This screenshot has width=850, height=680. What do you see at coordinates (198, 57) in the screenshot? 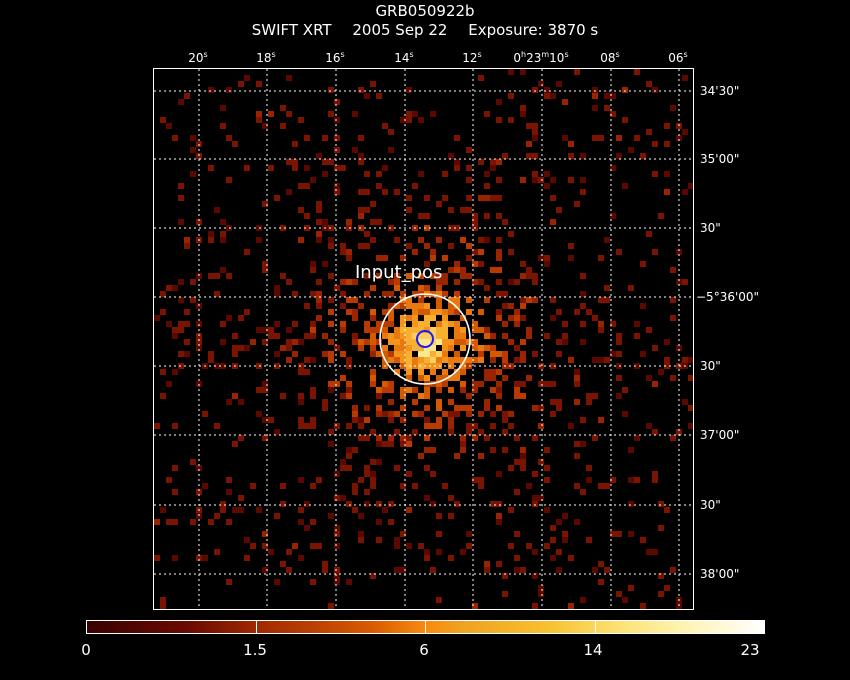
I see `ra-tick-label: 20s` at bounding box center [198, 57].